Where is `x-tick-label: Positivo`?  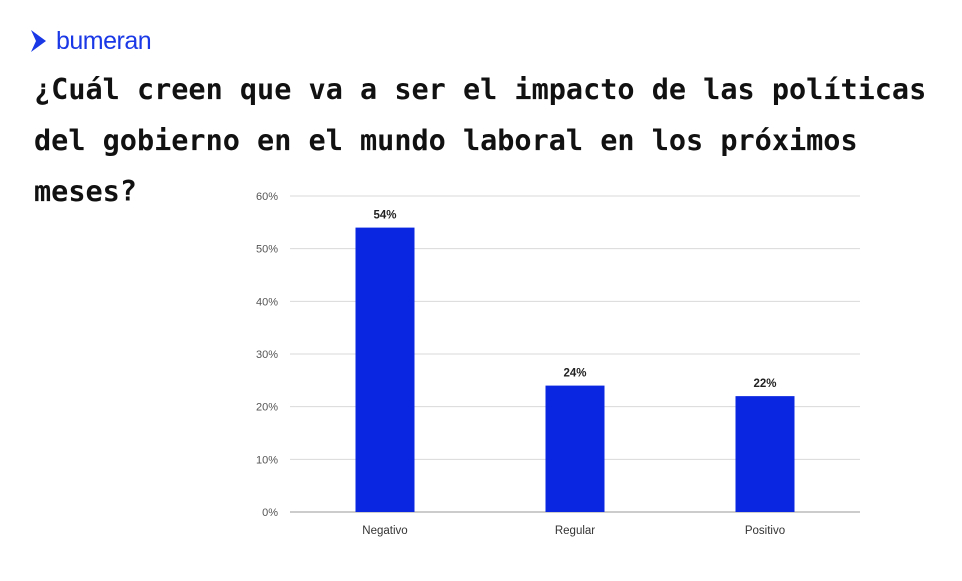
x-tick-label: Positivo is located at coordinates (765, 531).